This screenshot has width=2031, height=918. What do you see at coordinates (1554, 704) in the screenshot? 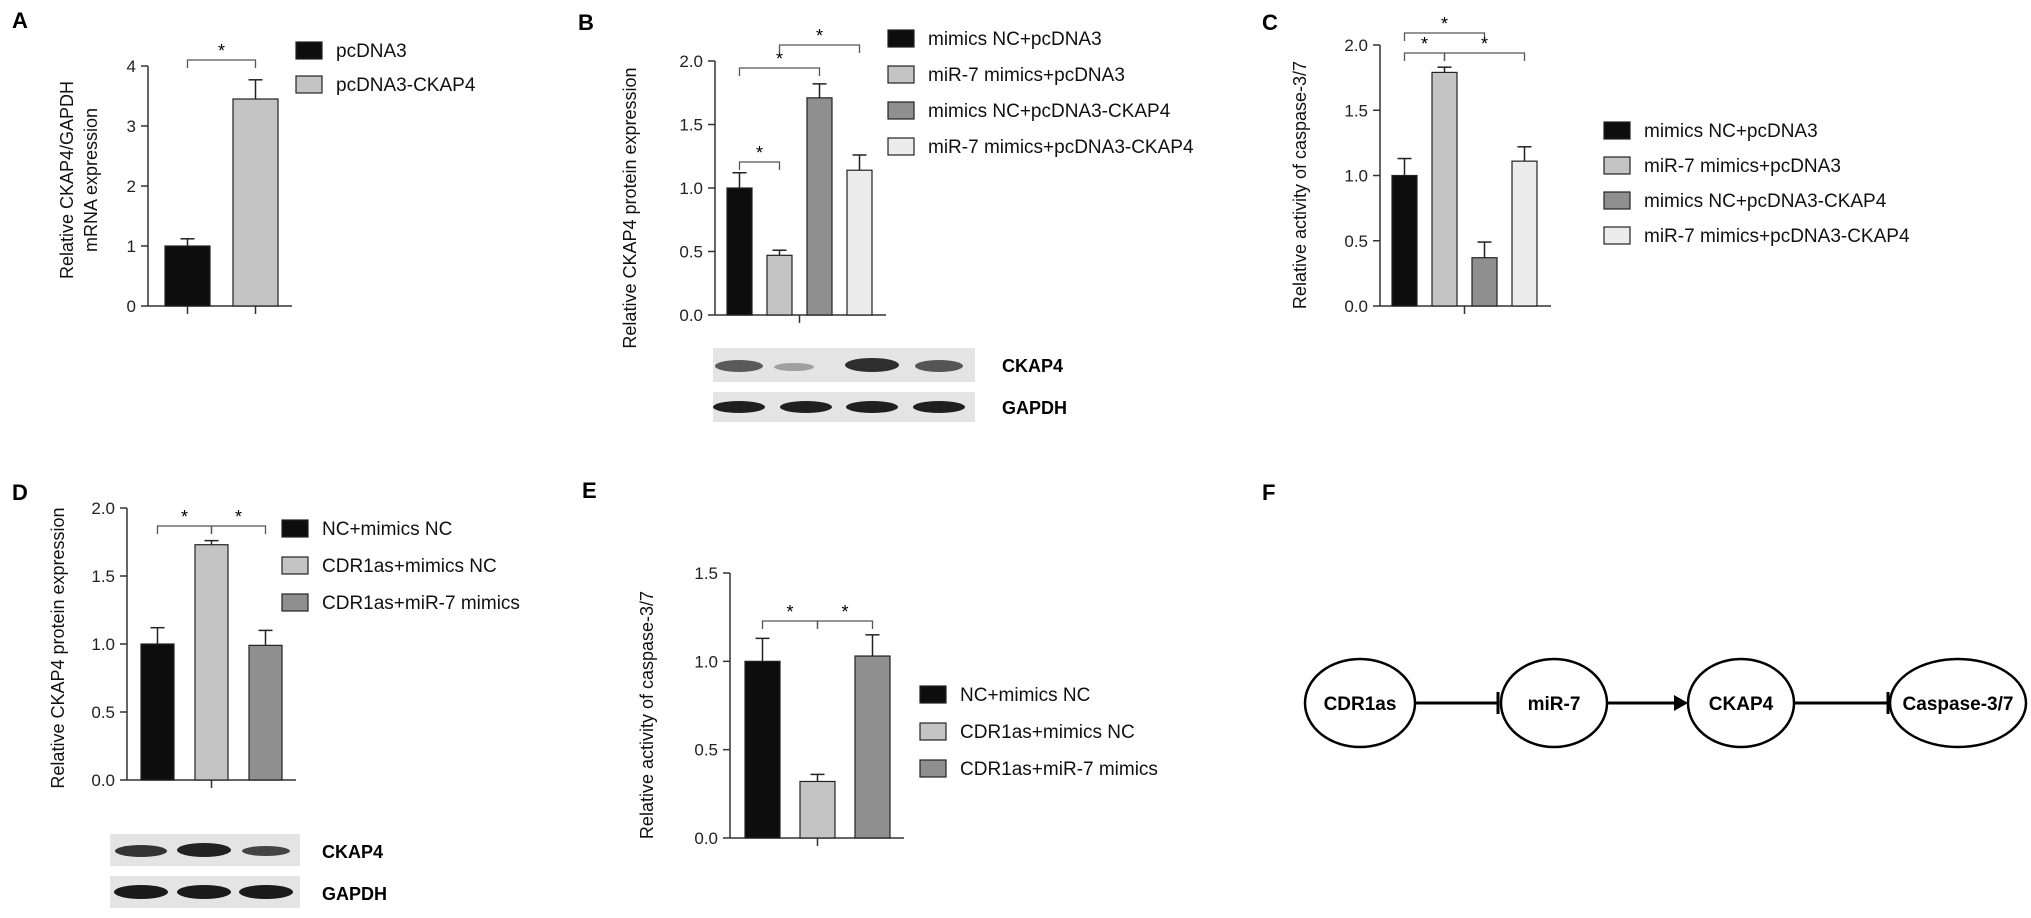
I see `node-mir7-label: miR-7` at bounding box center [1554, 704].